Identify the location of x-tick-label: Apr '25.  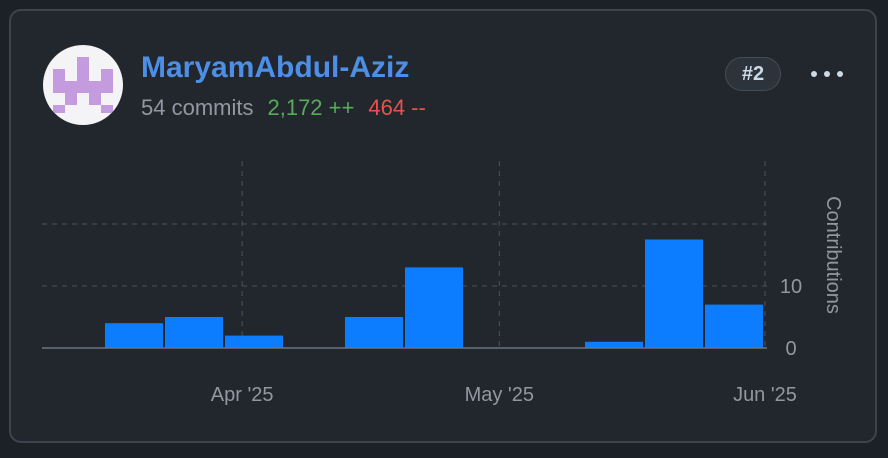
(242, 395).